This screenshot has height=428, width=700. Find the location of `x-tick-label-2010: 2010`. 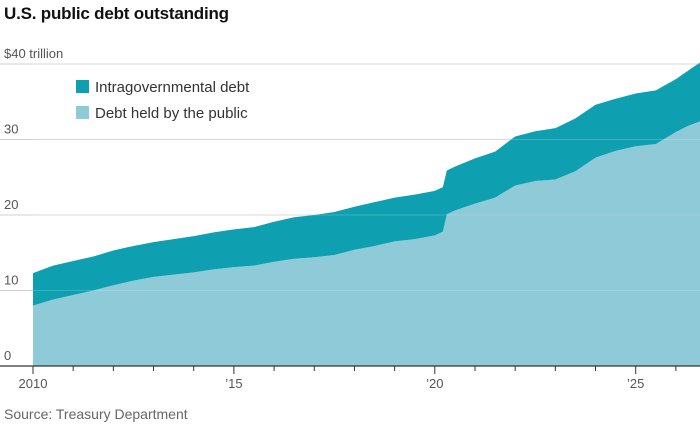

x-tick-label-2010: 2010 is located at coordinates (33, 383).